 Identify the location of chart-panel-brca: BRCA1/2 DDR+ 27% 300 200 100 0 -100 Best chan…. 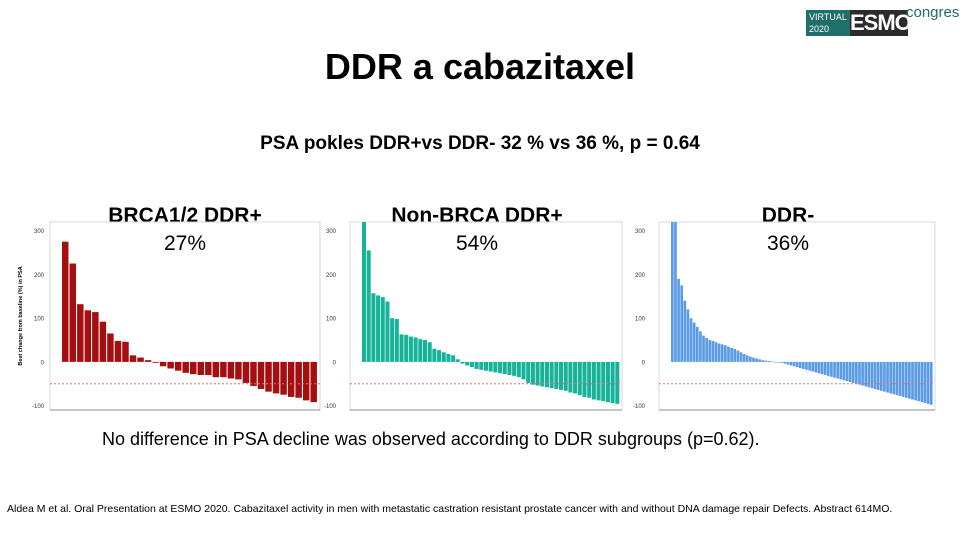
(170, 310).